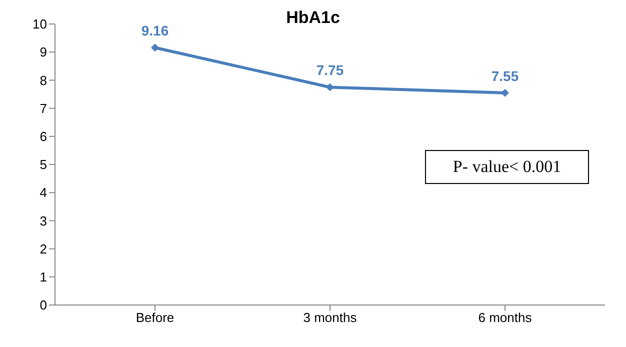 The width and height of the screenshot is (626, 347). Describe the element at coordinates (43, 164) in the screenshot. I see `y-tick-label: 5` at that location.